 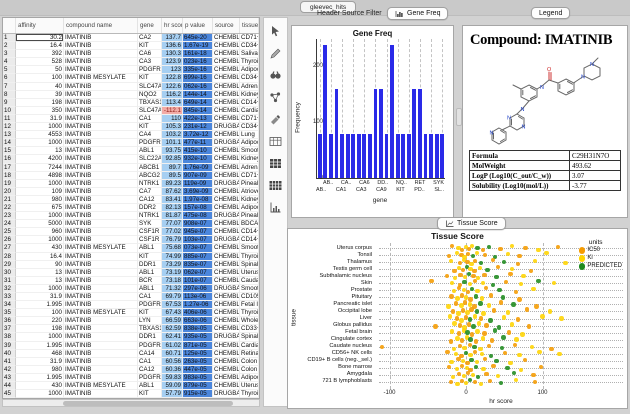 What do you see at coordinates (198, 102) in the screenshot?
I see `cell-pvalue: 649e-14` at bounding box center [198, 102].